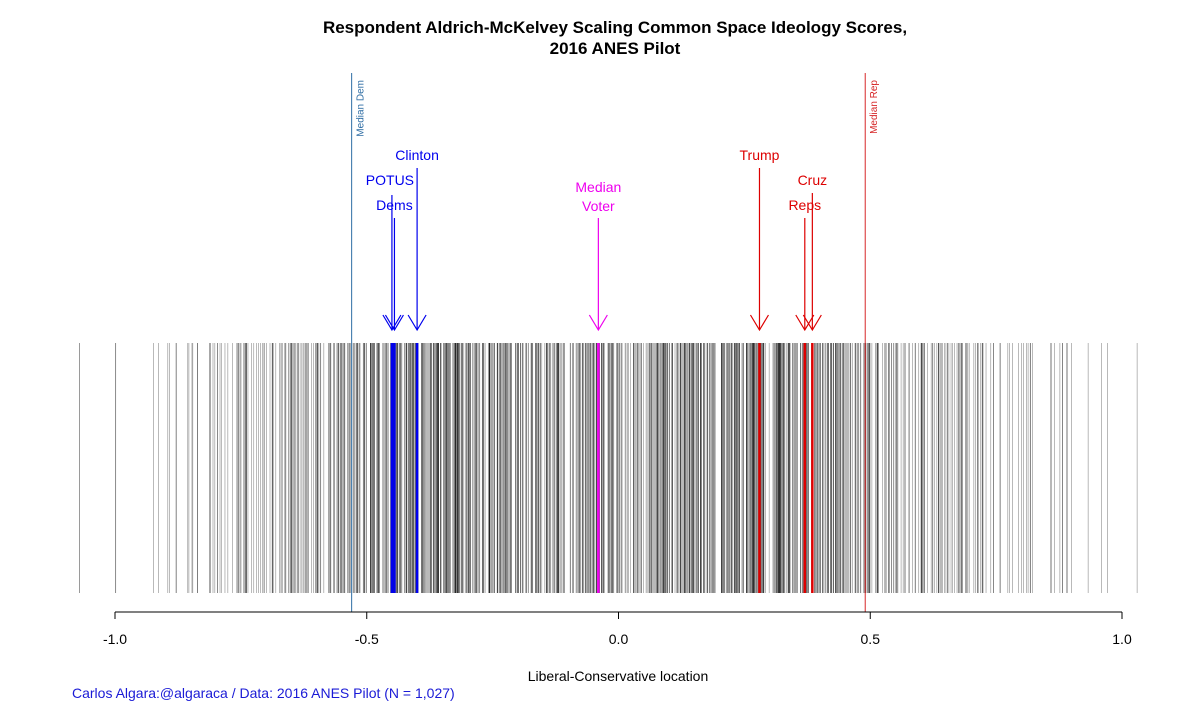  Describe the element at coordinates (598, 187) in the screenshot. I see `stimulus-label: Median` at that location.